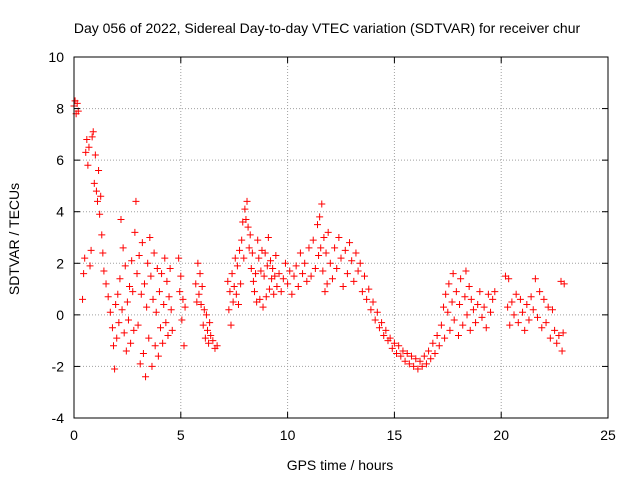 Image resolution: width=640 pixels, height=480 pixels. Describe the element at coordinates (501, 435) in the screenshot. I see `x-tick-label: 20` at that location.